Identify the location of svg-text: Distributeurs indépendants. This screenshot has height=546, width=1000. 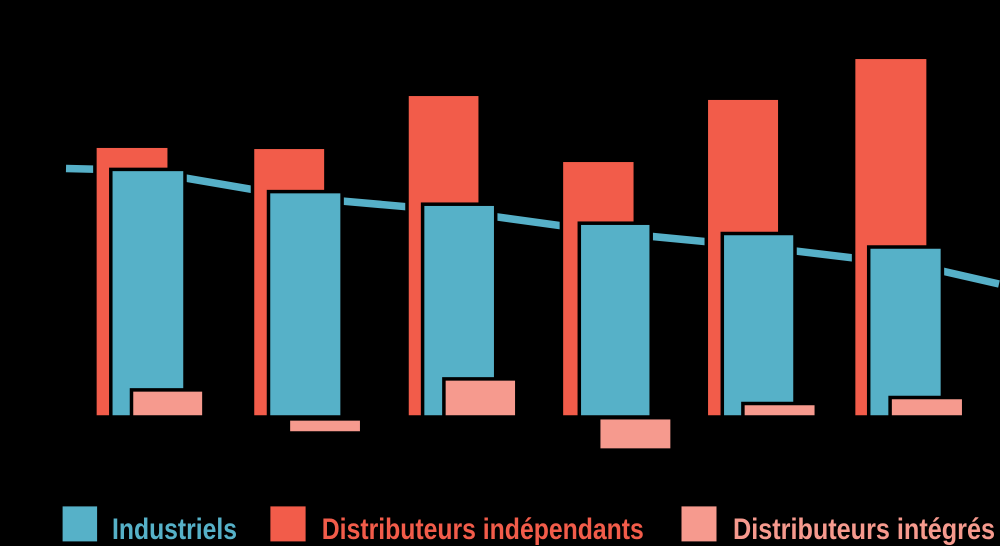
(483, 529).